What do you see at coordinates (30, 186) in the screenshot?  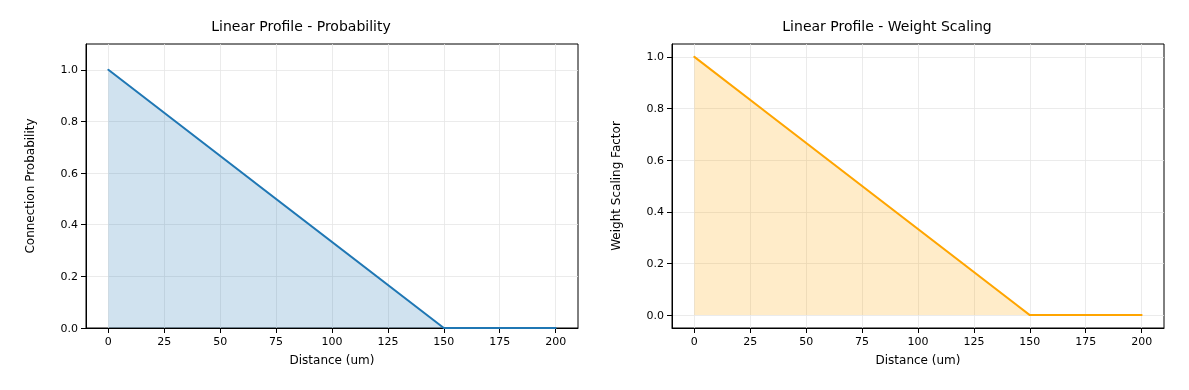 I see `y-axis-title: Connection Probability` at bounding box center [30, 186].